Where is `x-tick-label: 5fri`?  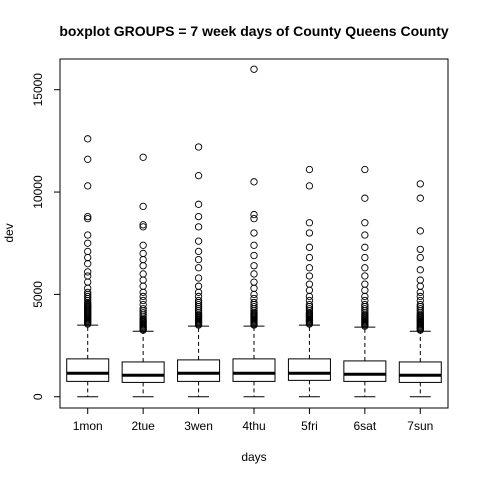
x-tick-label: 5fri is located at coordinates (309, 426).